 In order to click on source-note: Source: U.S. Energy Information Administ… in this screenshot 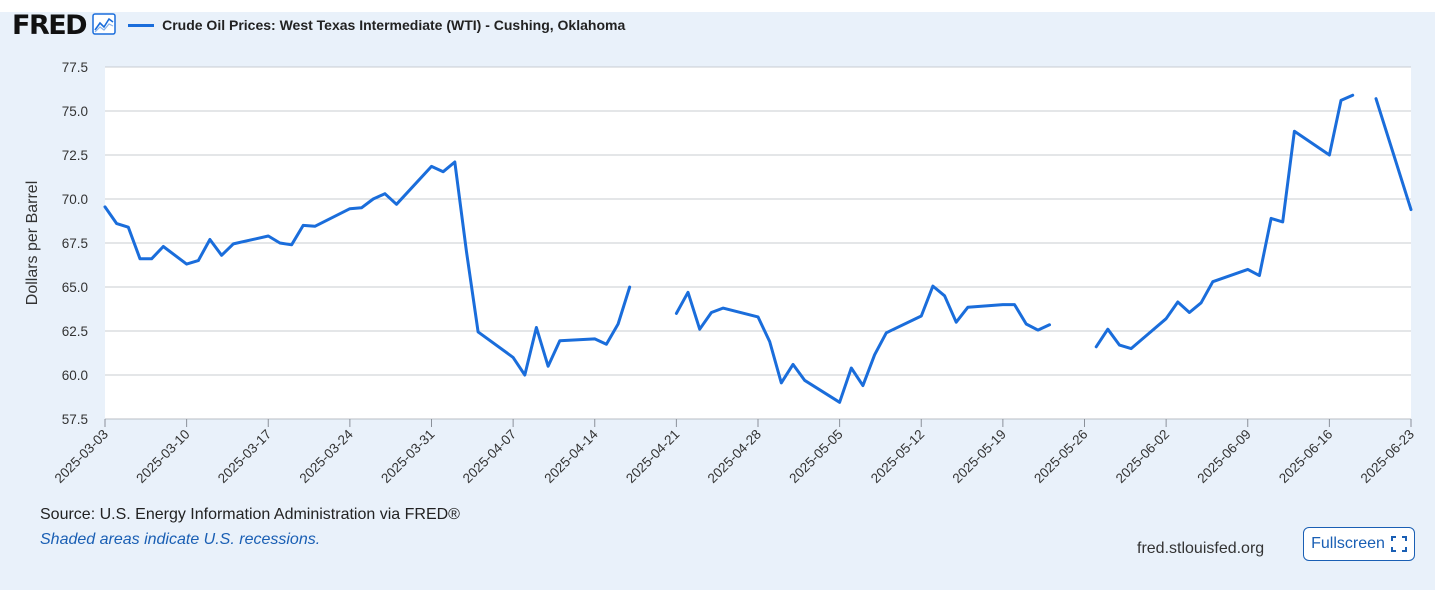, I will do `click(250, 514)`.